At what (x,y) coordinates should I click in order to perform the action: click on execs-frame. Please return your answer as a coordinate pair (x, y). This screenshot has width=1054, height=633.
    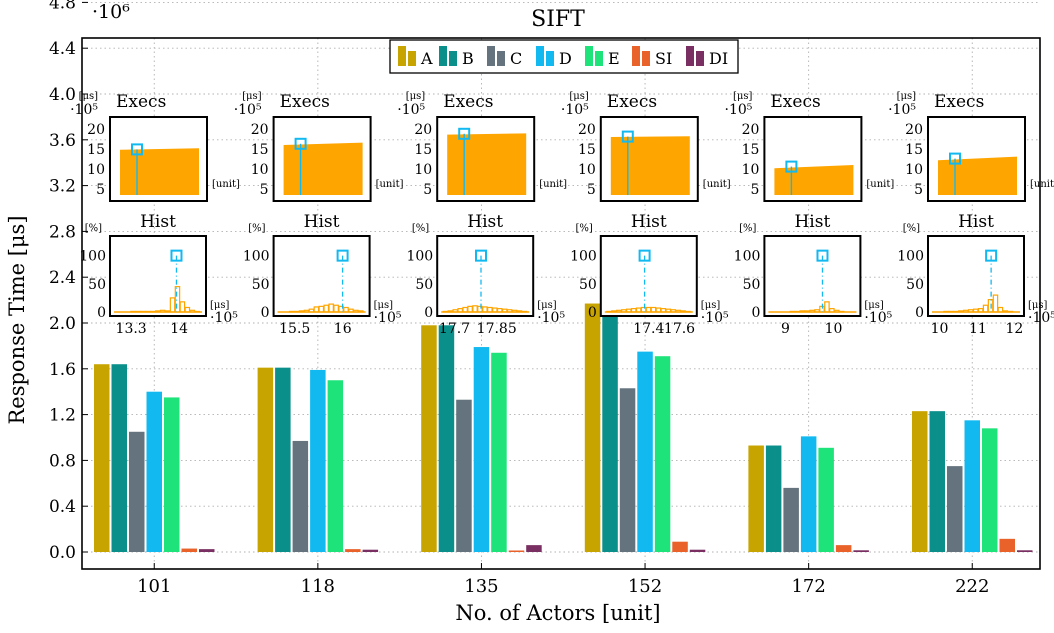
    Looking at the image, I should click on (158, 159).